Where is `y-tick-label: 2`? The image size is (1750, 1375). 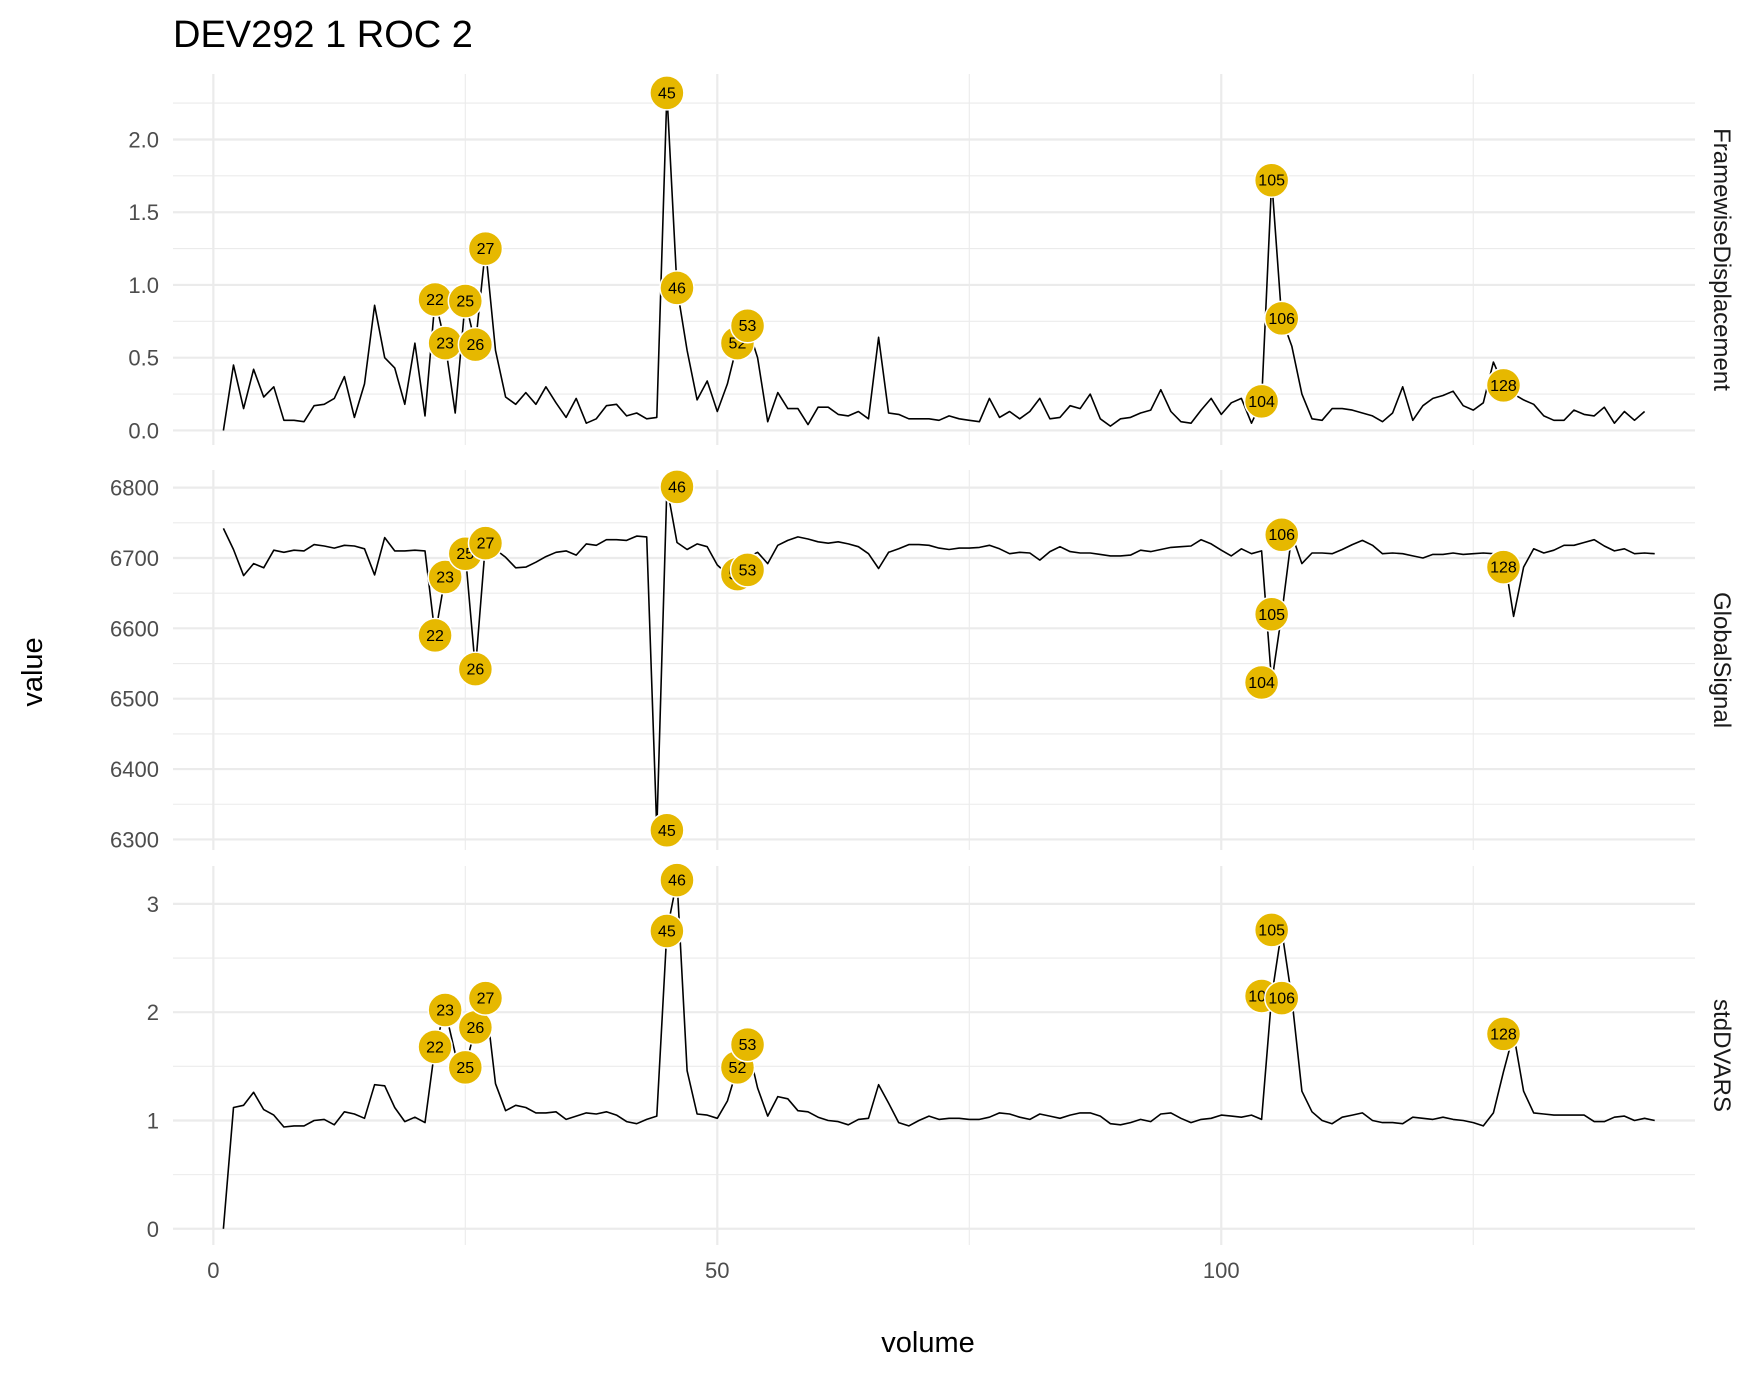
y-tick-label: 2 is located at coordinates (153, 1012).